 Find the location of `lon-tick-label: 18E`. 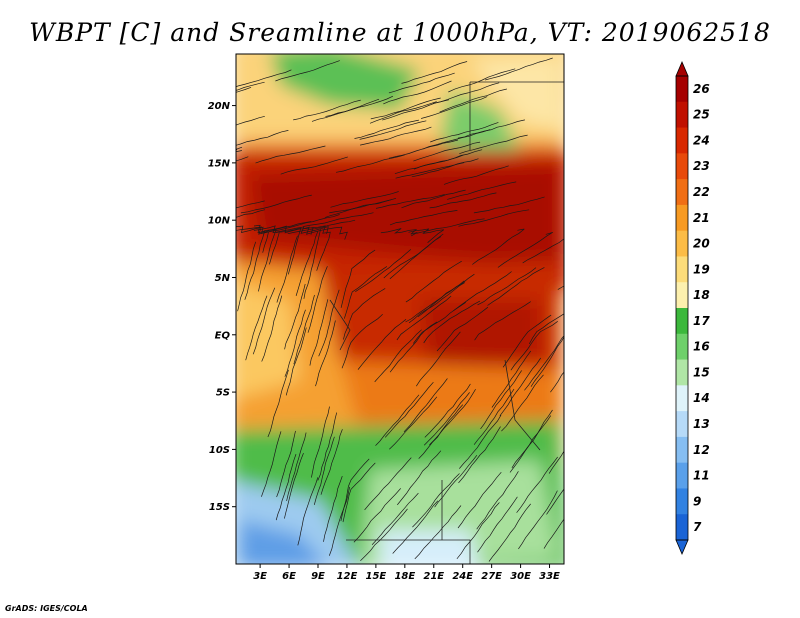

lon-tick-label: 18E is located at coordinates (404, 576).